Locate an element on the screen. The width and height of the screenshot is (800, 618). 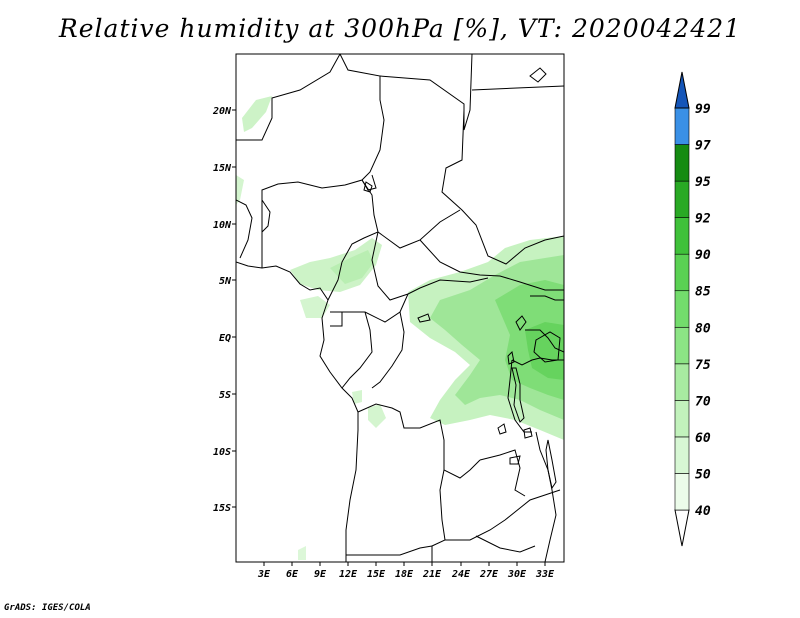
lake-north-east is located at coordinates (538, 75).